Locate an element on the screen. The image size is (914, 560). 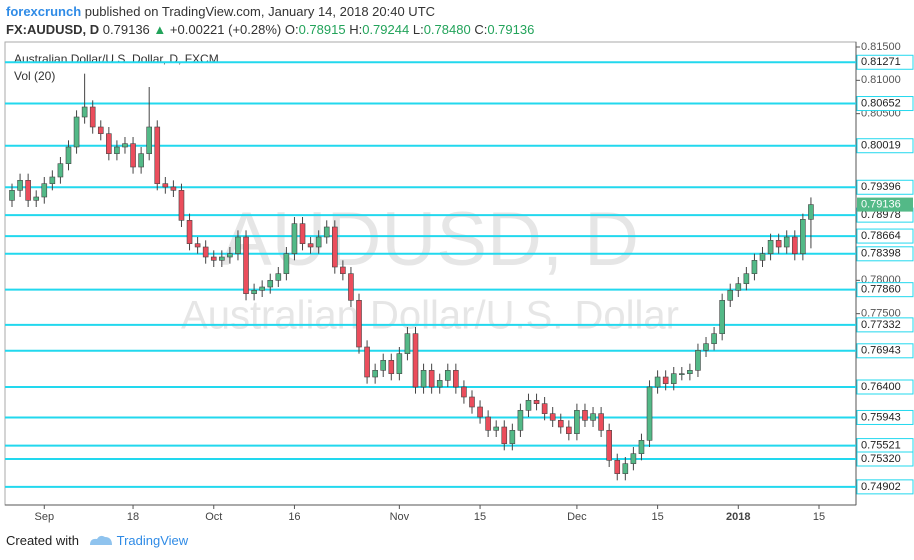
created: Created with is located at coordinates (42, 540).